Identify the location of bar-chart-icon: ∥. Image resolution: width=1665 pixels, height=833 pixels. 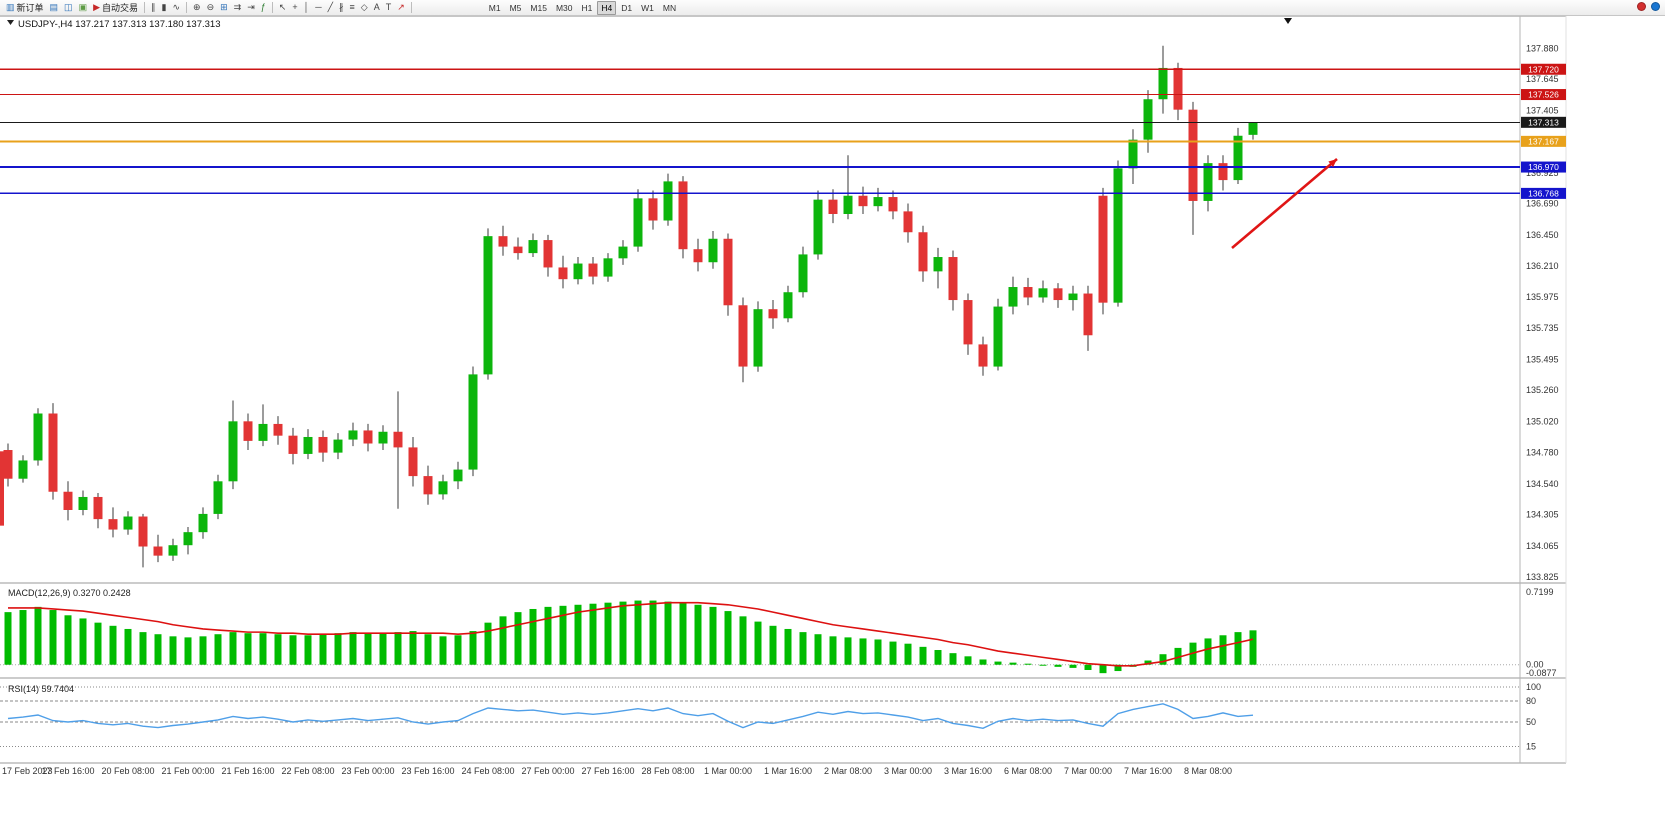
(153, 7).